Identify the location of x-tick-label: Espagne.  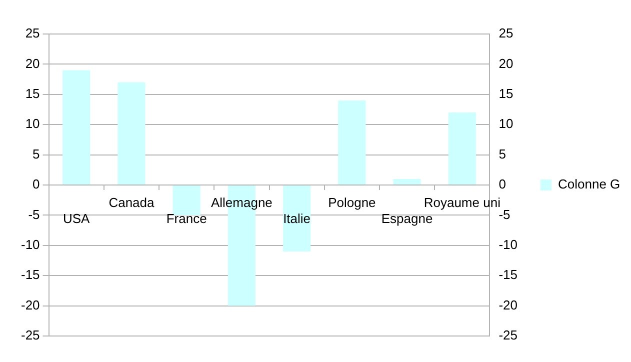
(407, 218).